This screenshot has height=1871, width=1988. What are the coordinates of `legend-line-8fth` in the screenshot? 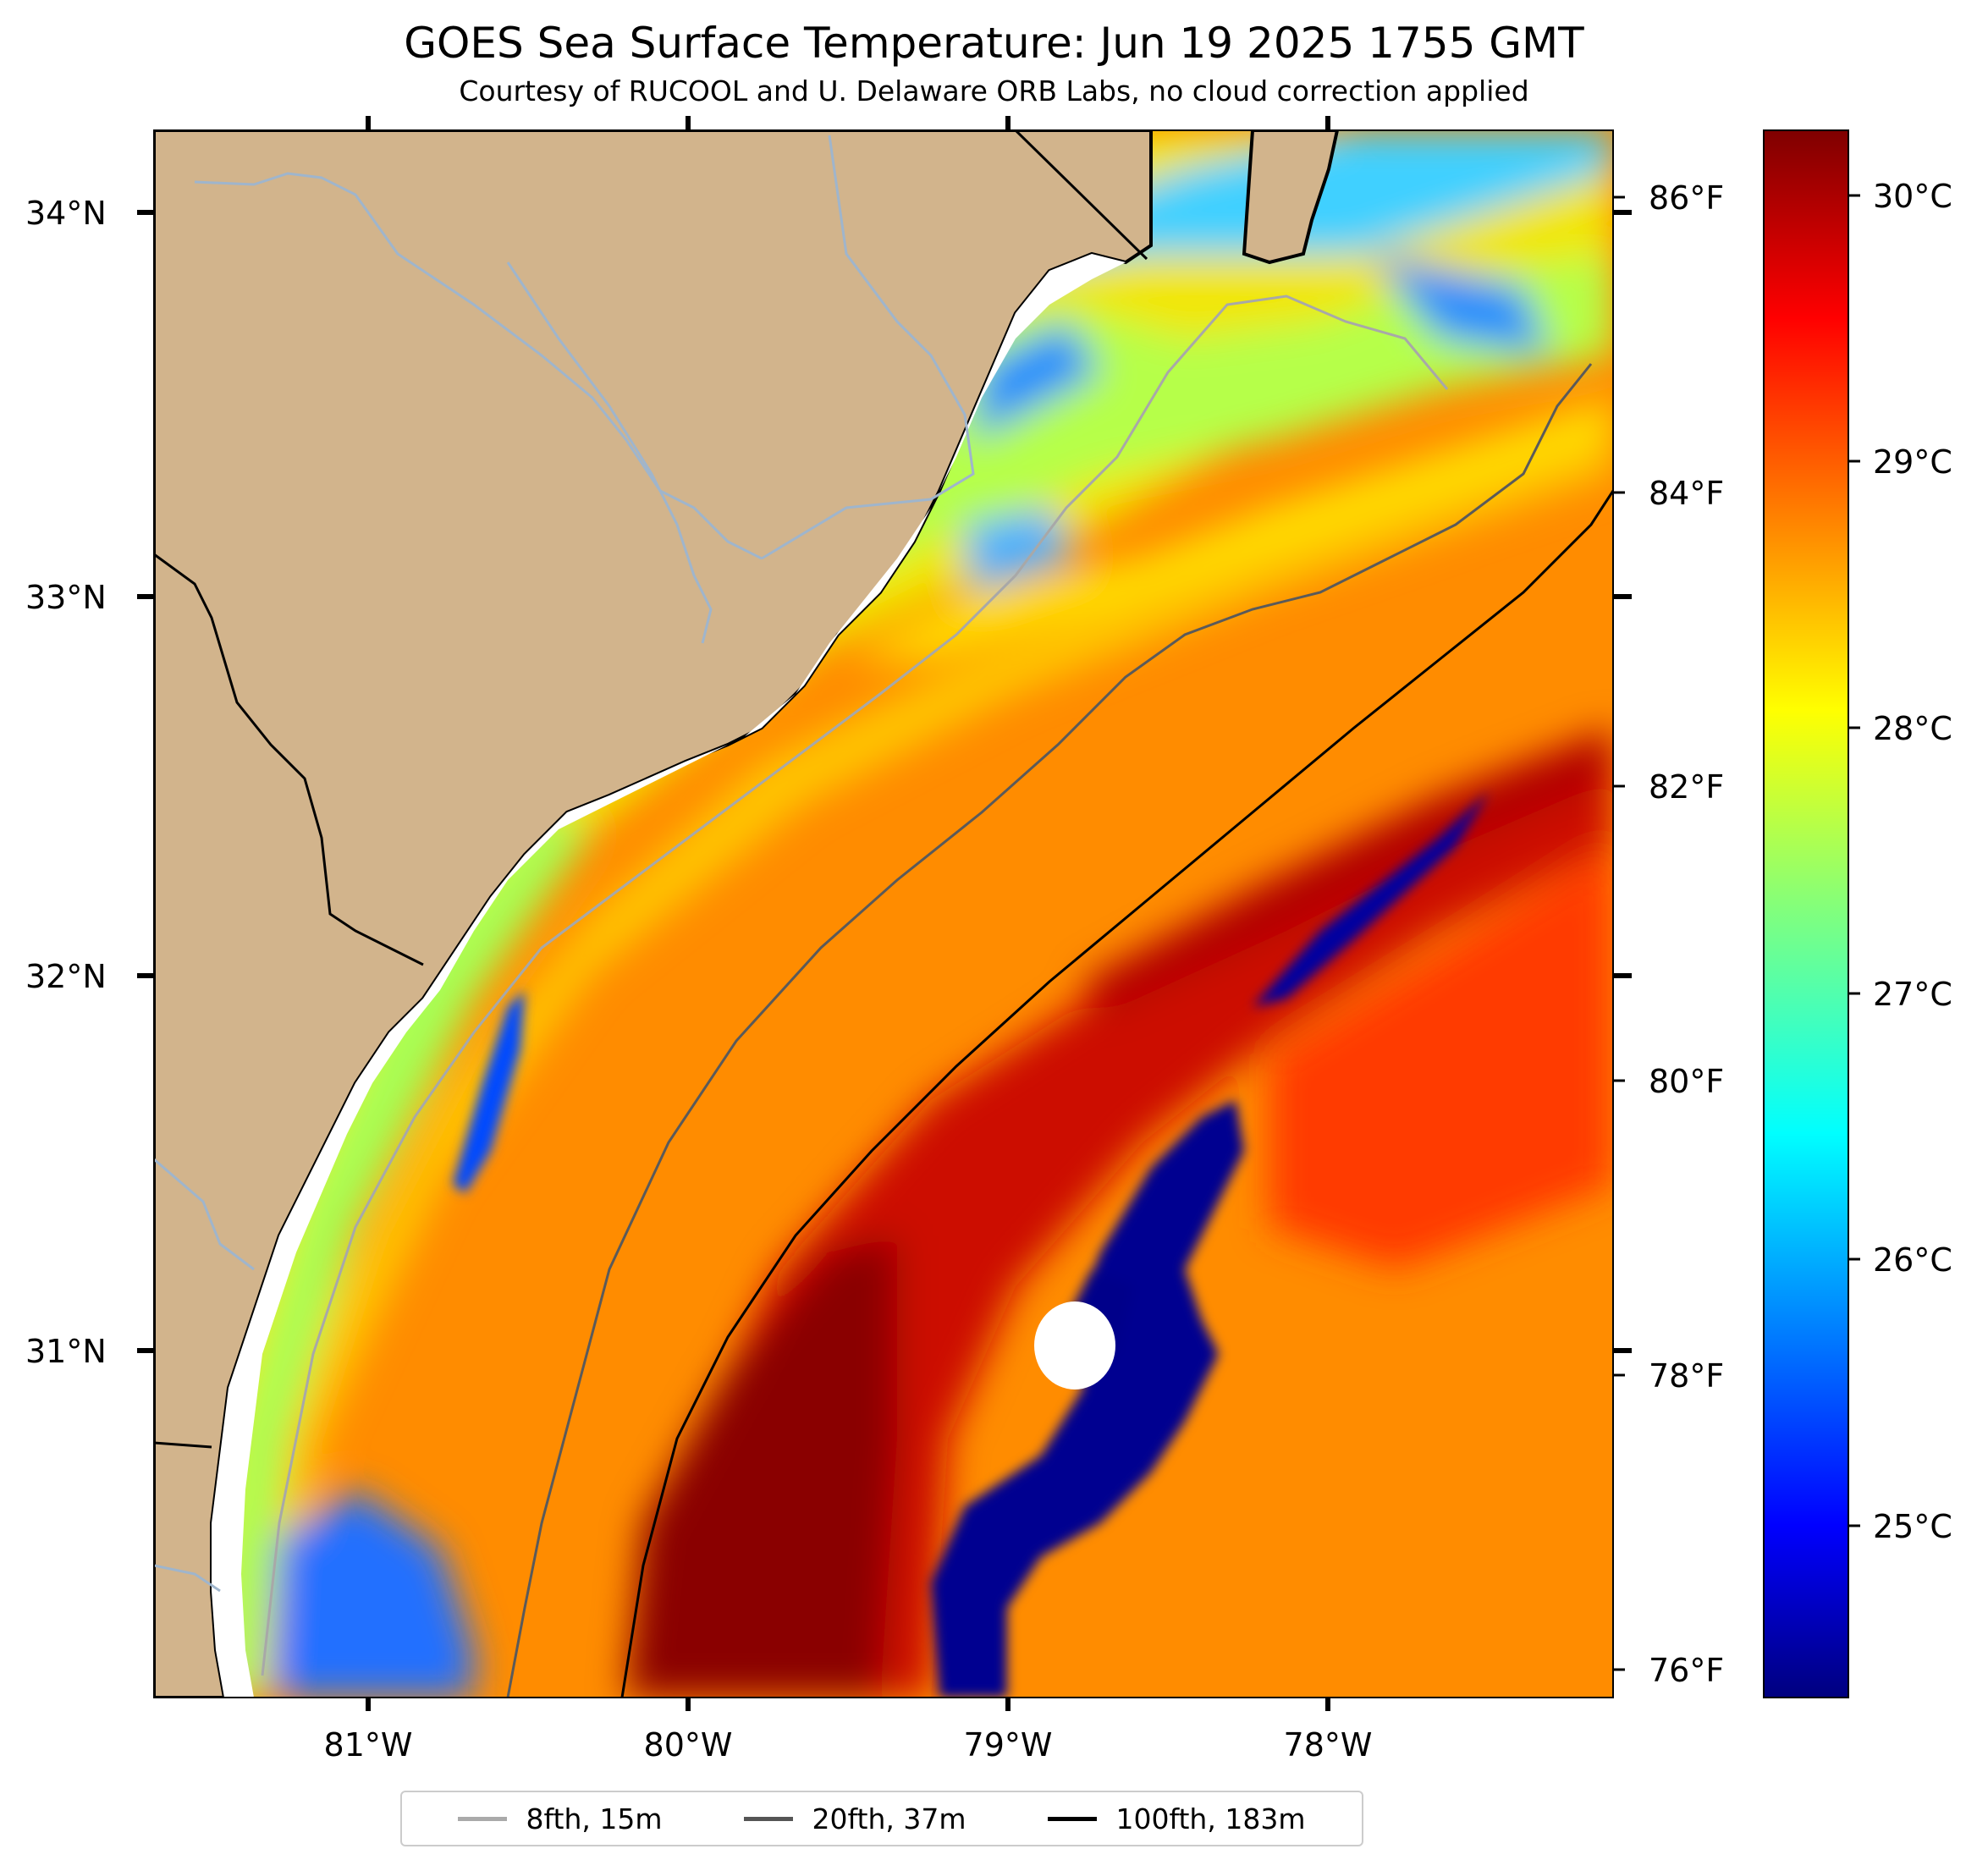 It's located at (483, 1819).